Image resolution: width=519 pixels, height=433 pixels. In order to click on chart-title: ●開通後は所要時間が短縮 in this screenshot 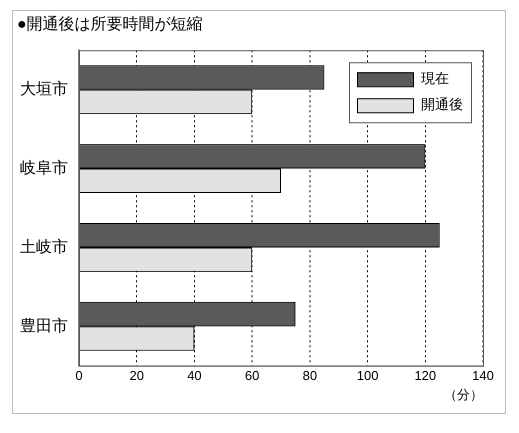, I will do `click(110, 24)`.